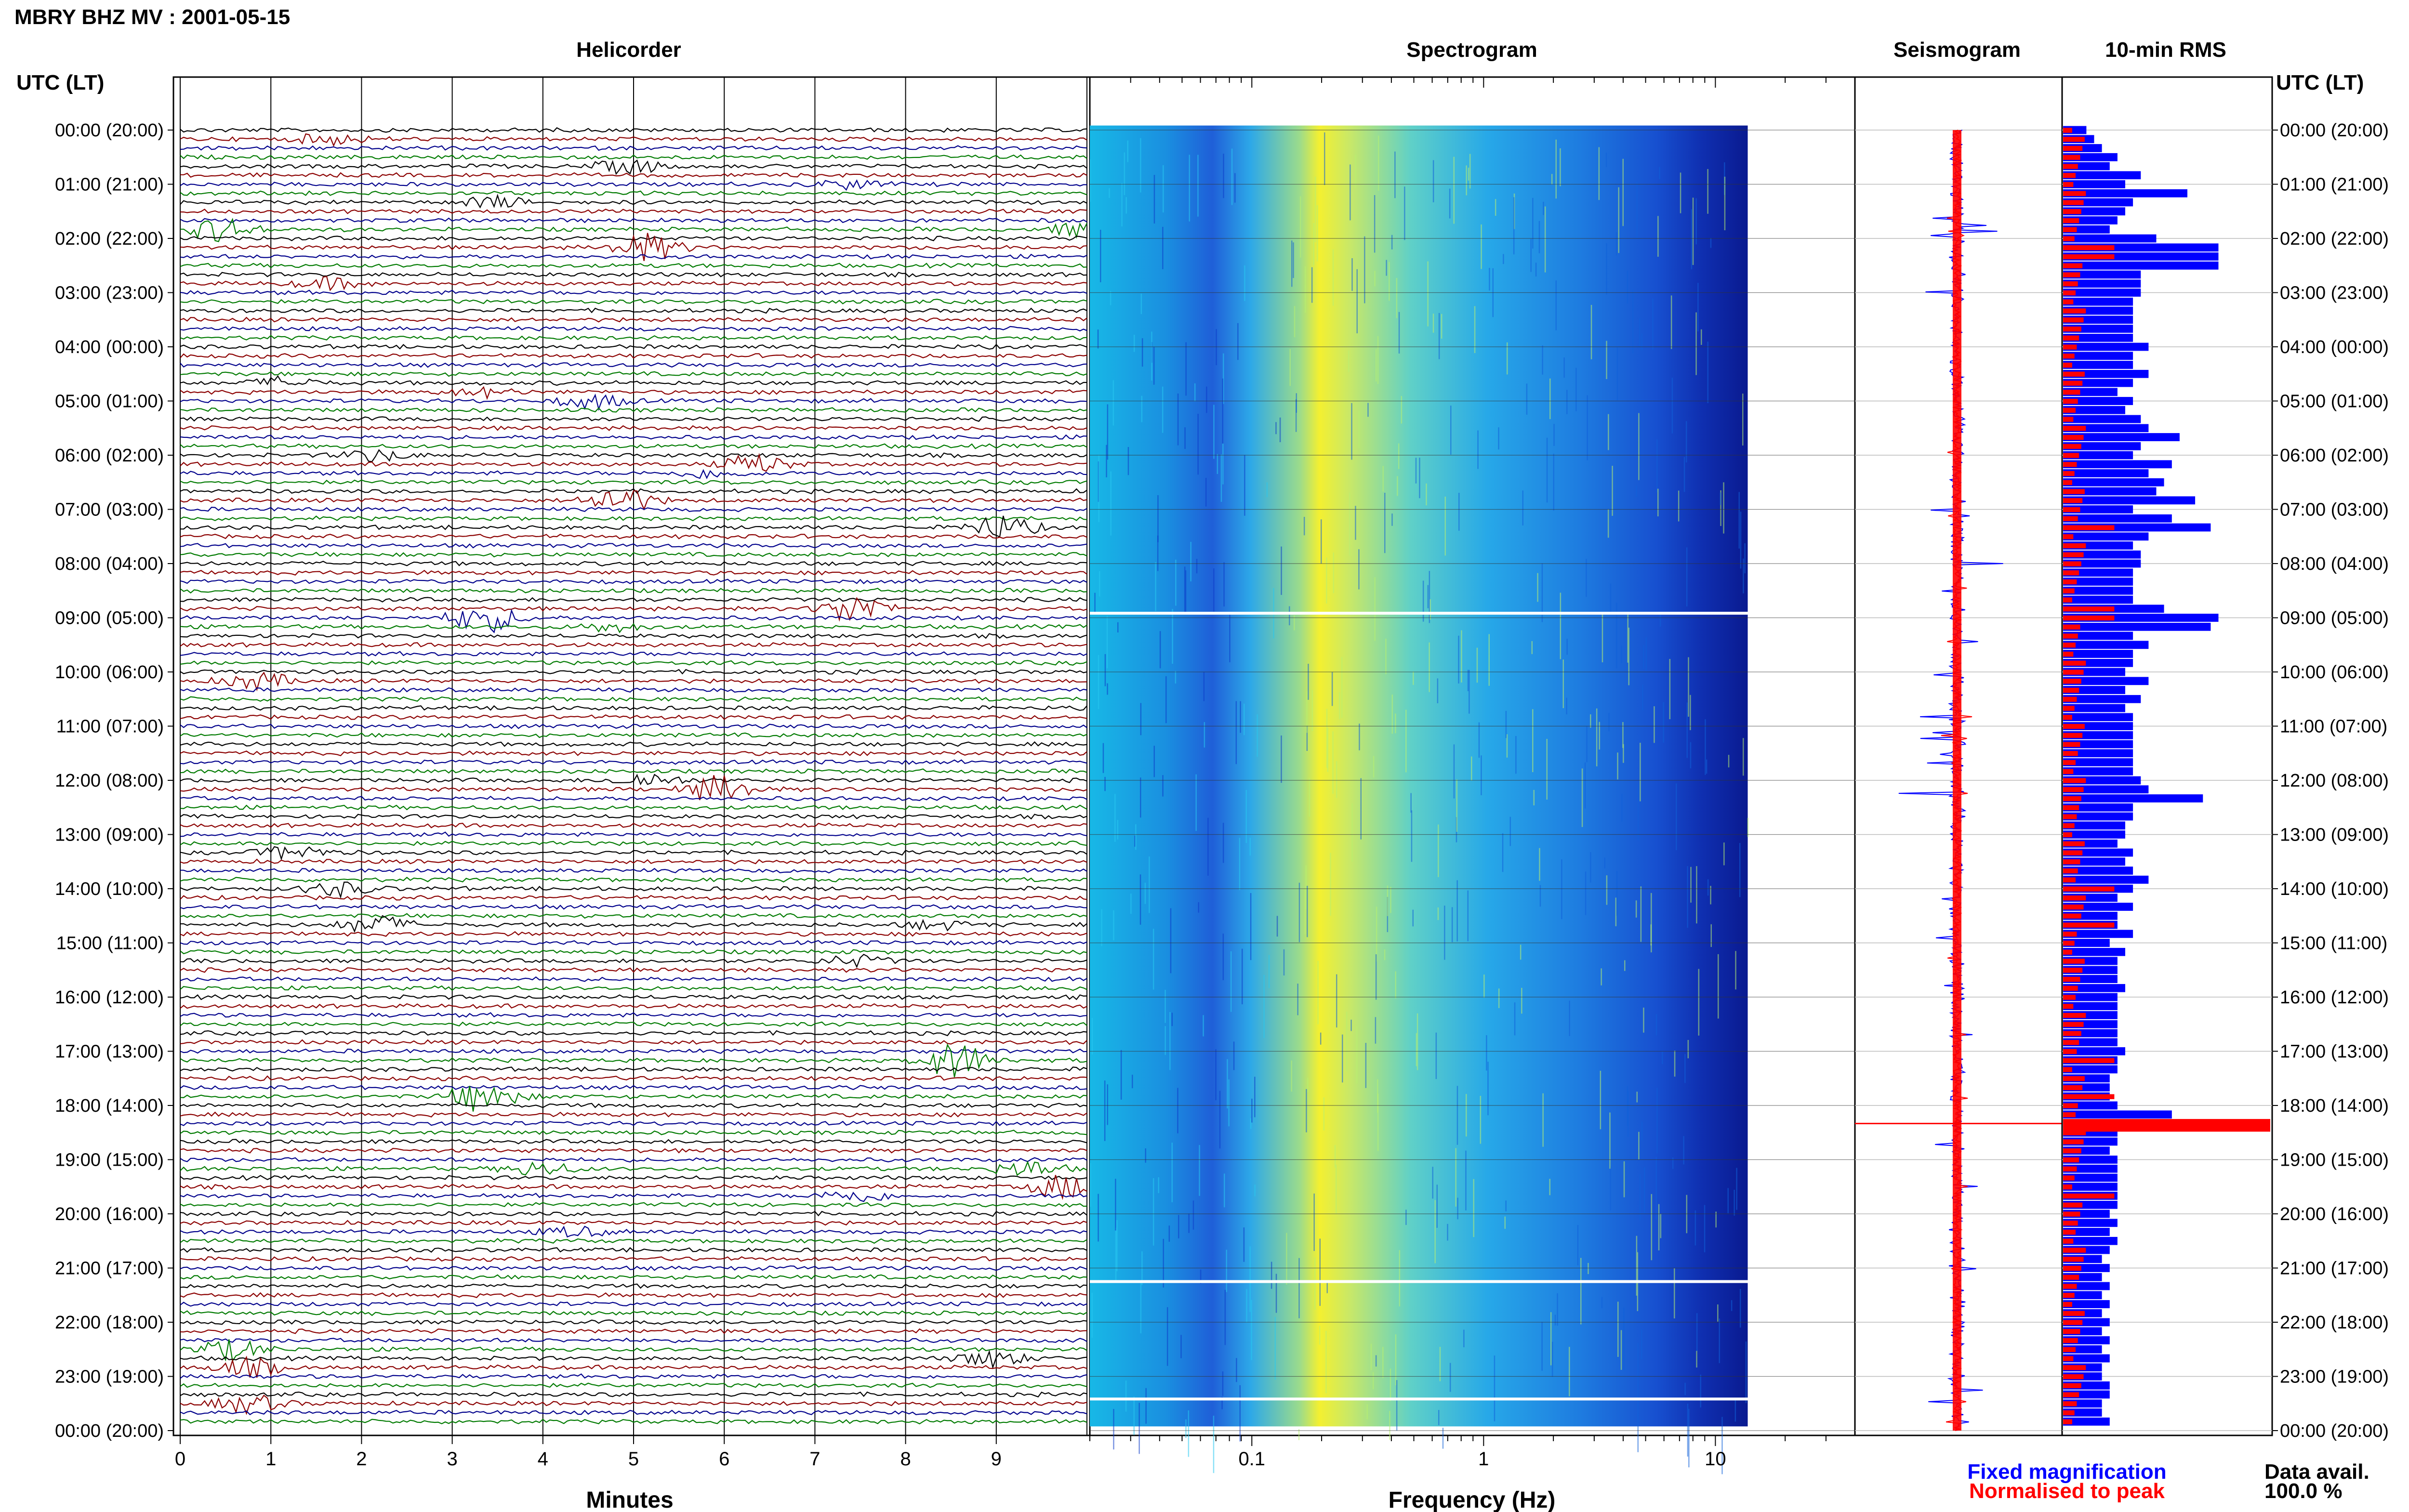 The height and width of the screenshot is (1512, 2409). I want to click on data-avail-value: 100.0 %, so click(2303, 1491).